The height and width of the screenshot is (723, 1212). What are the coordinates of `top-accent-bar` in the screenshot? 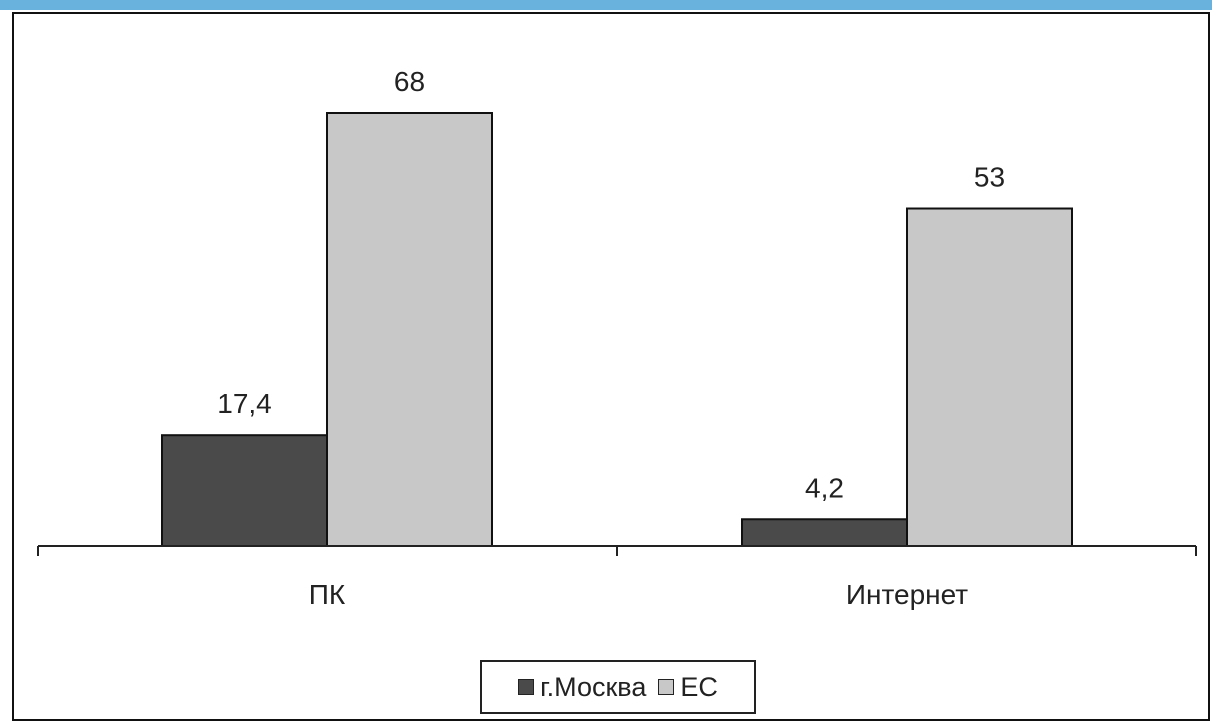 It's located at (606, 5).